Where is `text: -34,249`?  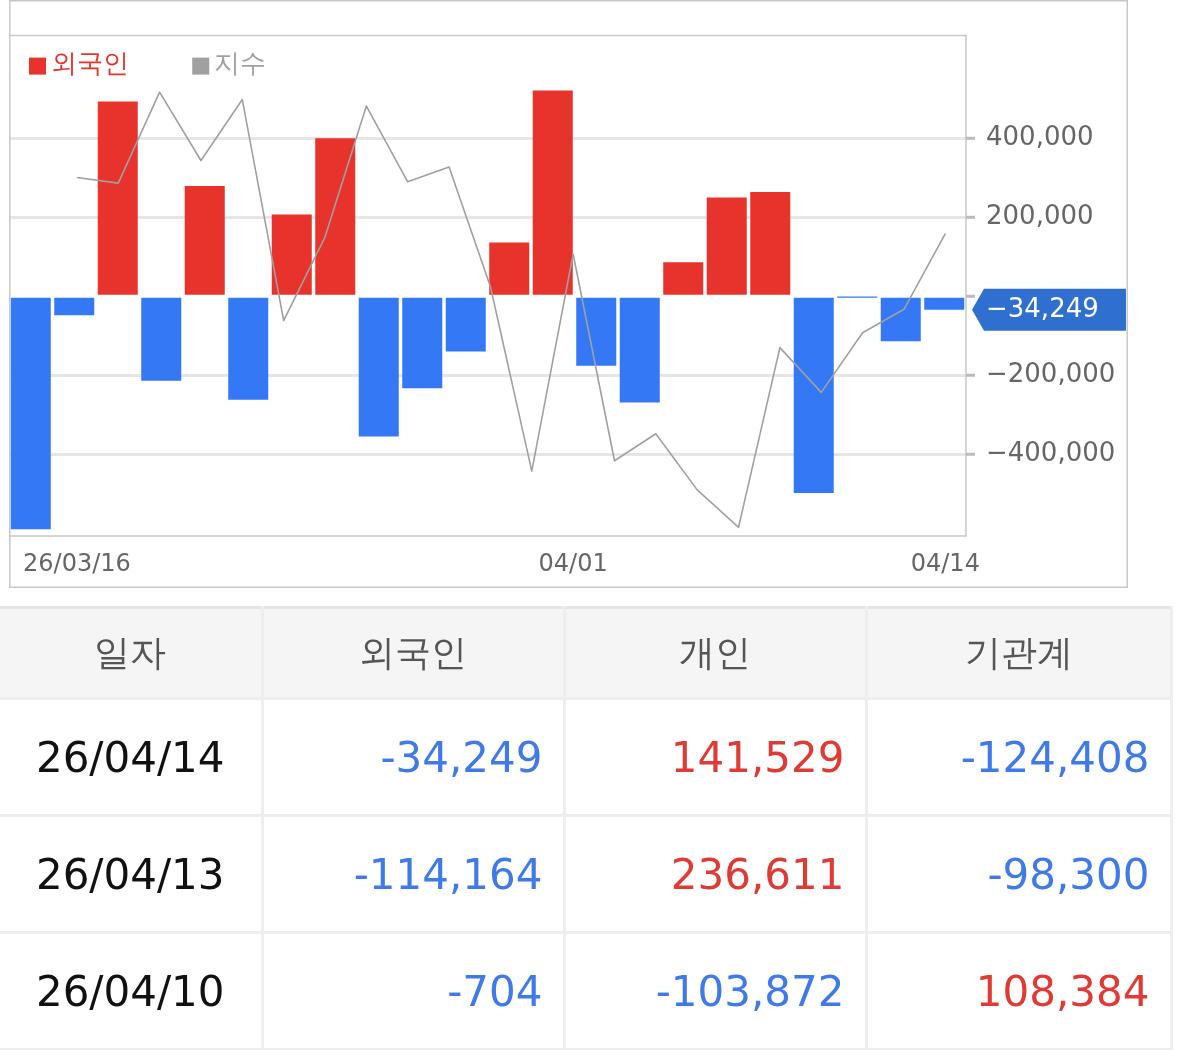 text: -34,249 is located at coordinates (461, 757).